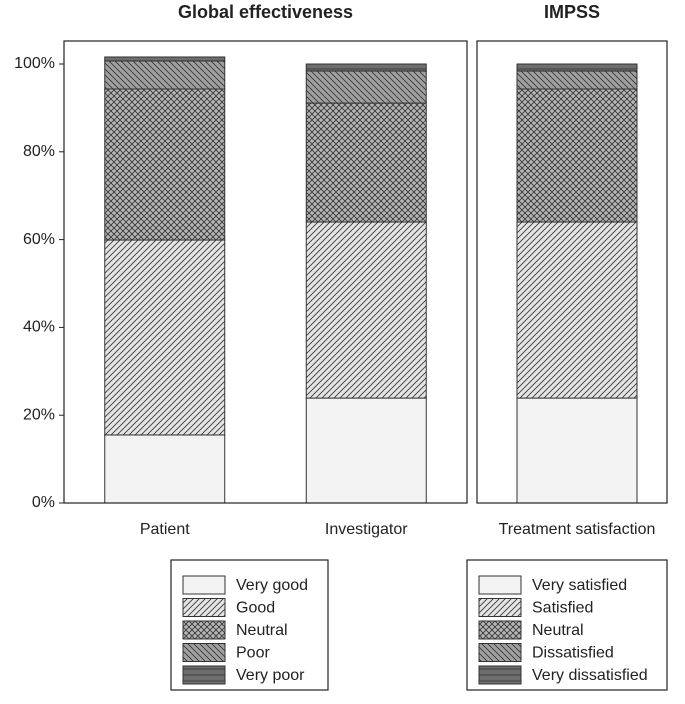 This screenshot has width=685, height=704. Describe the element at coordinates (573, 653) in the screenshot. I see `legend-label: Dissatisfied` at that location.